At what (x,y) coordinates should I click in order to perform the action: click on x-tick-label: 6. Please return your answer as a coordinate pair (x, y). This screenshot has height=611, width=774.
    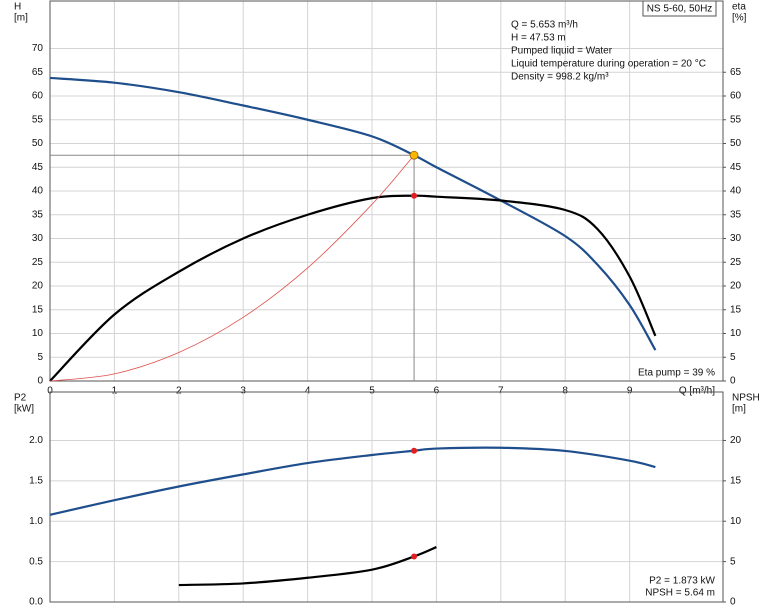
    Looking at the image, I should click on (437, 391).